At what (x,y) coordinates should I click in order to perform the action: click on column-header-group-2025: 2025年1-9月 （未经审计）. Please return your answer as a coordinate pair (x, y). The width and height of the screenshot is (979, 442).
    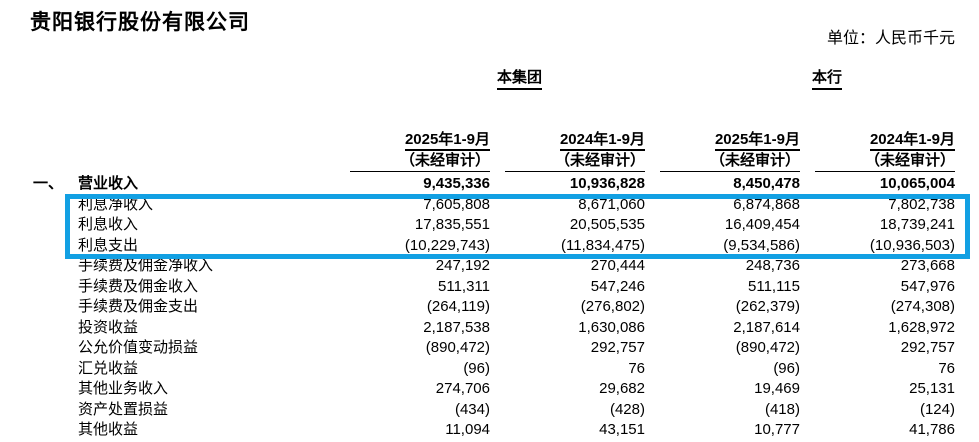
    Looking at the image, I should click on (412, 151).